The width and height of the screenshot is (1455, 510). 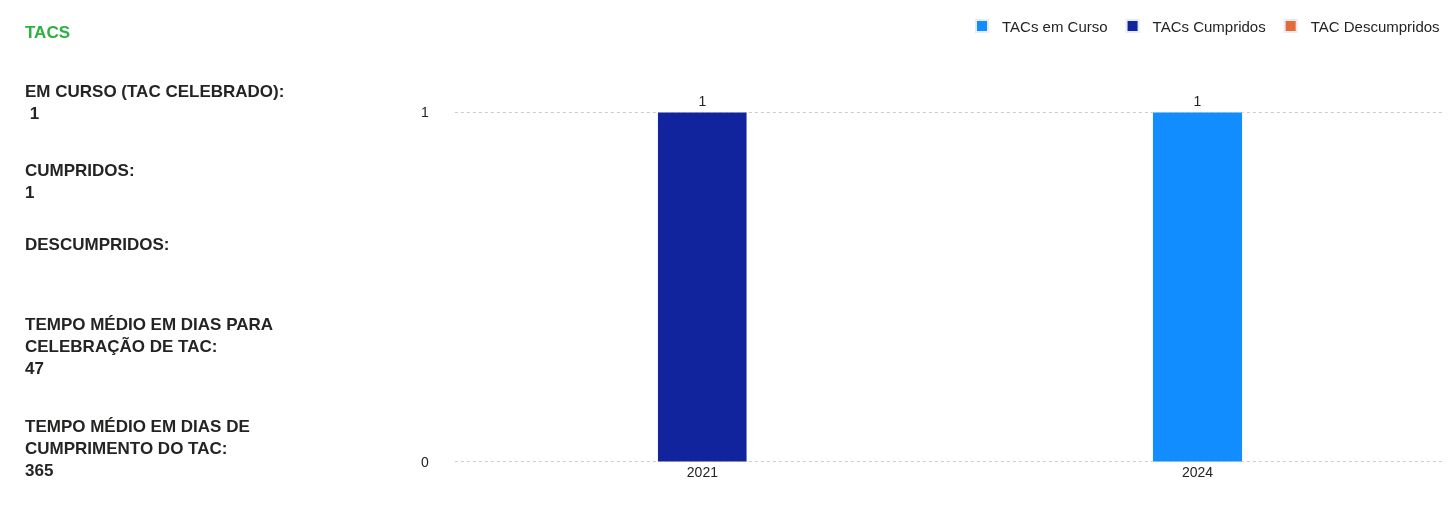 What do you see at coordinates (425, 461) in the screenshot?
I see `y-tick-label: 0` at bounding box center [425, 461].